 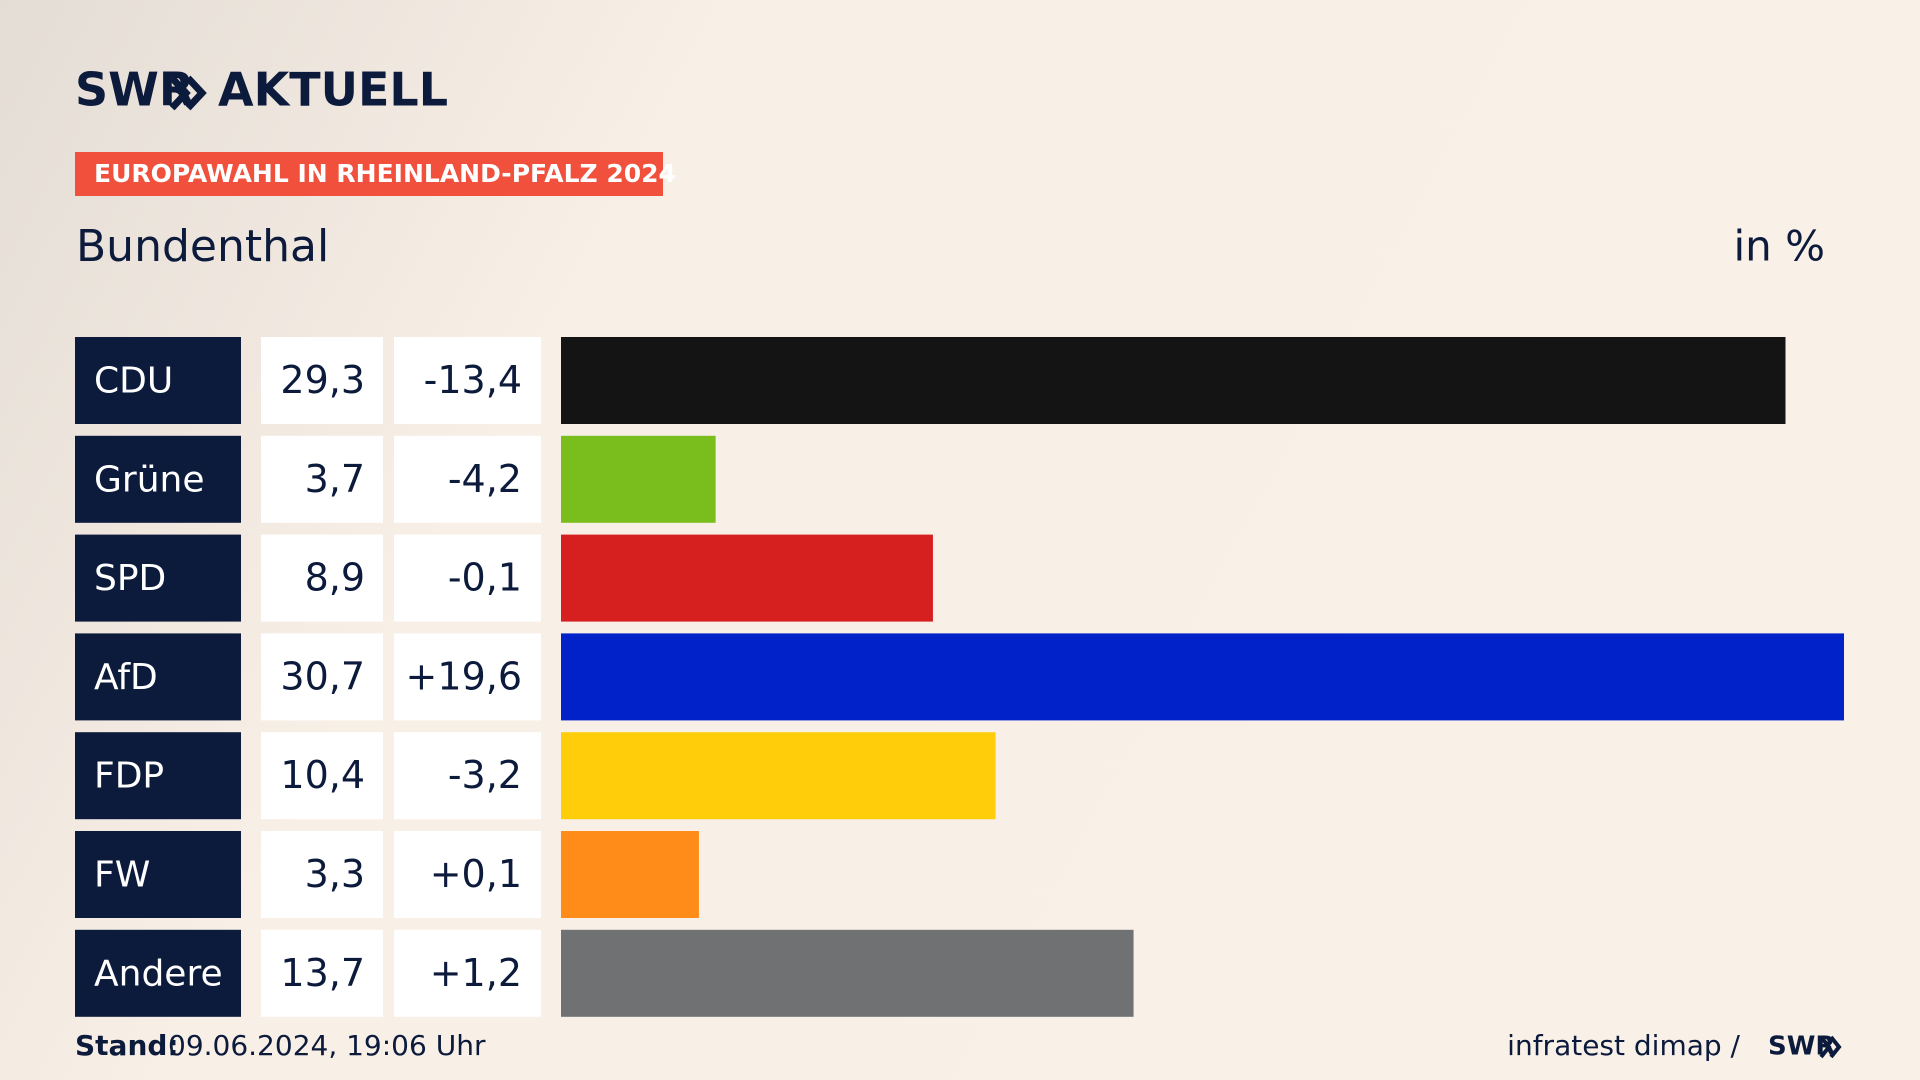 I want to click on tag-box, so click(x=369, y=174).